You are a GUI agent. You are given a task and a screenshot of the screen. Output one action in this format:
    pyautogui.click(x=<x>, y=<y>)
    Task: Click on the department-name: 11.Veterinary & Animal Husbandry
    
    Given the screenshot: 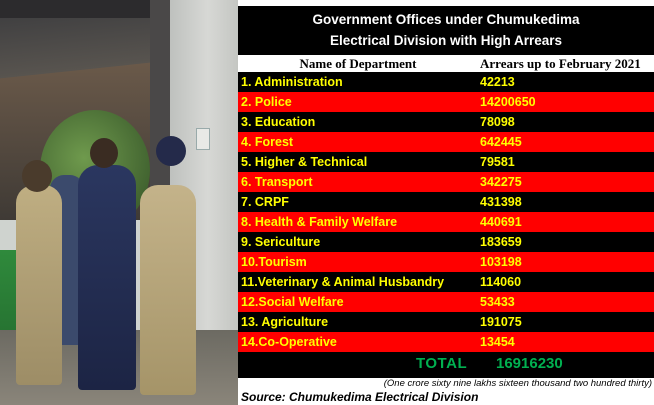 What is the action you would take?
    pyautogui.click(x=343, y=282)
    